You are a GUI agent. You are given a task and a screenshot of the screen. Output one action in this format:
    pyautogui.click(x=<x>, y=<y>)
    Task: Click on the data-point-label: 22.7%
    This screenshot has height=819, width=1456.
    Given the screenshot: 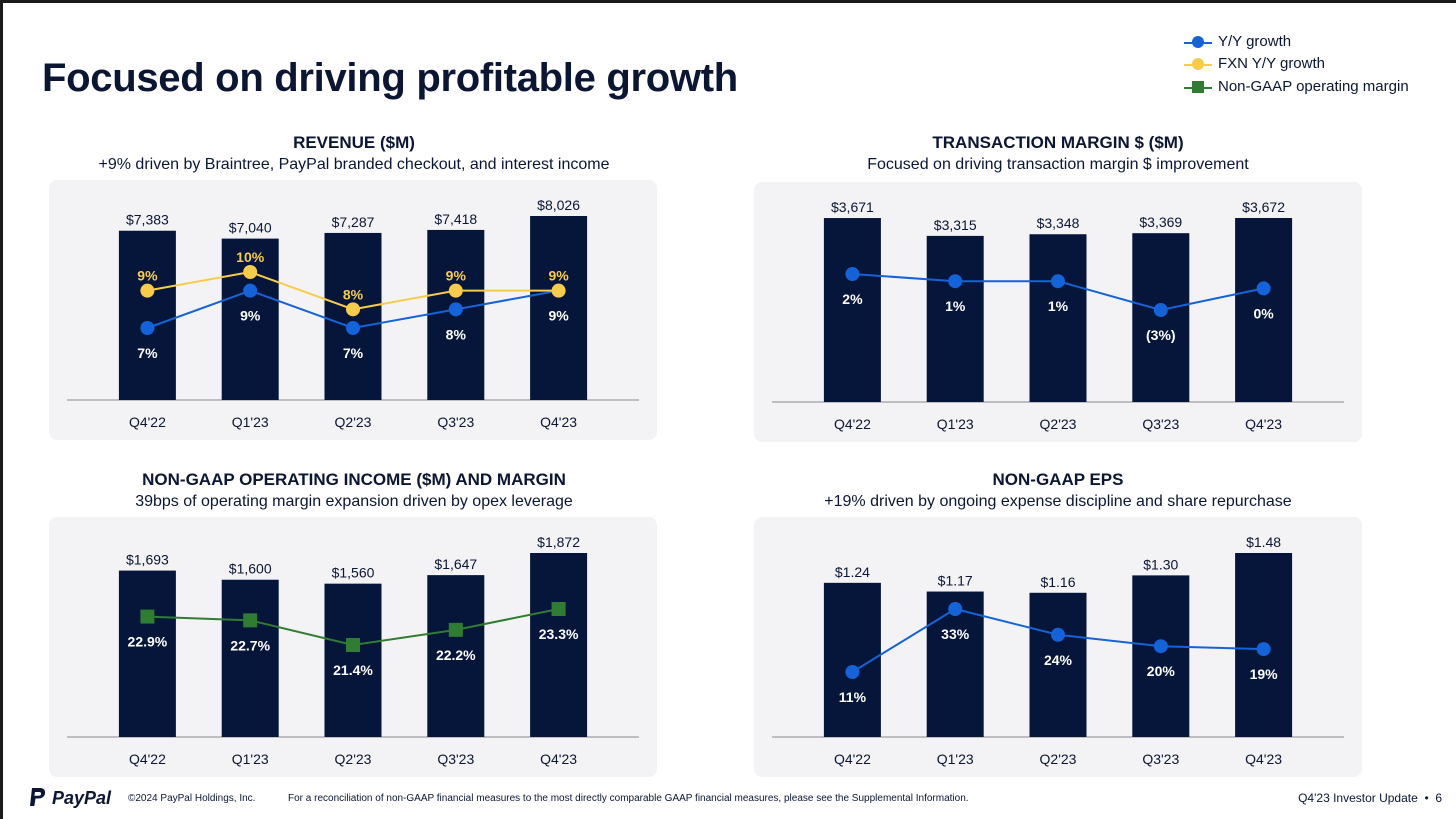 What is the action you would take?
    pyautogui.click(x=250, y=645)
    